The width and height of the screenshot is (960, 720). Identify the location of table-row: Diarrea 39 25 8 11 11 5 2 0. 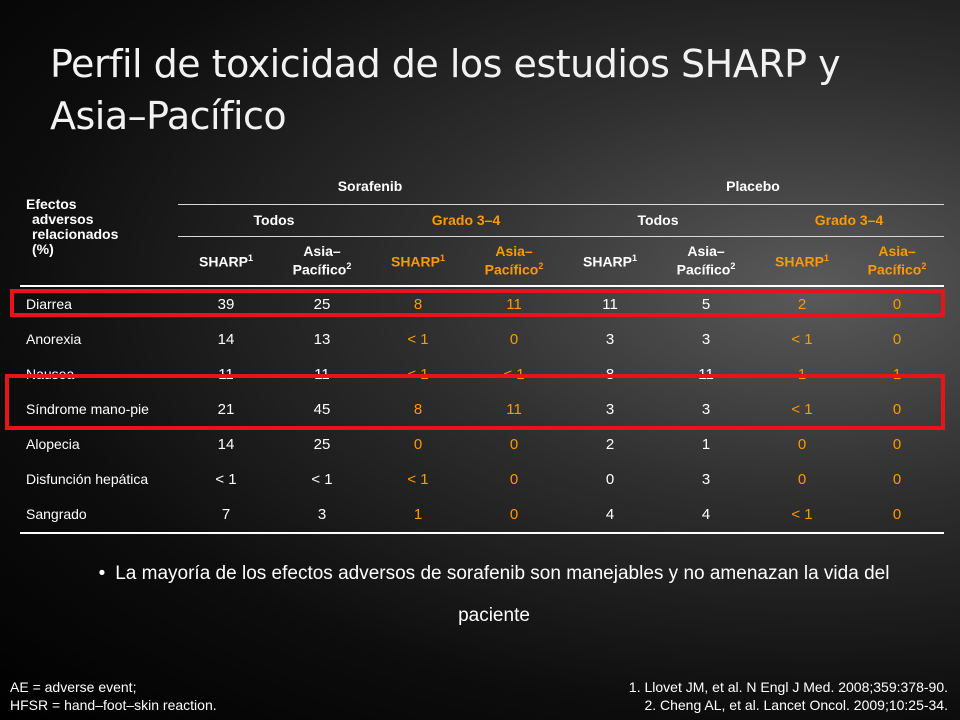
(482, 304).